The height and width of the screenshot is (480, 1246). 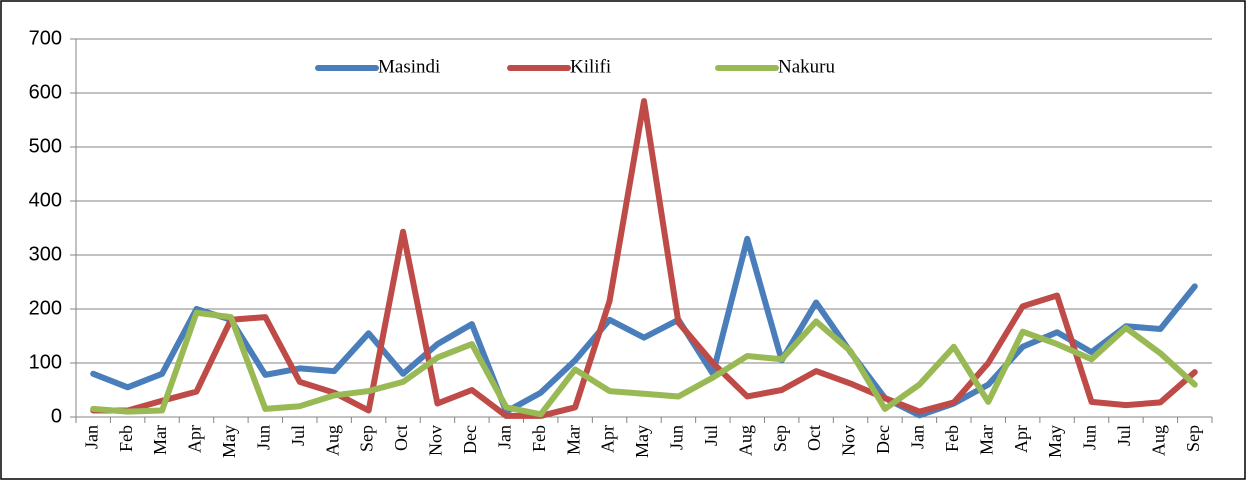 I want to click on y-tick-label: 700, so click(x=45, y=38).